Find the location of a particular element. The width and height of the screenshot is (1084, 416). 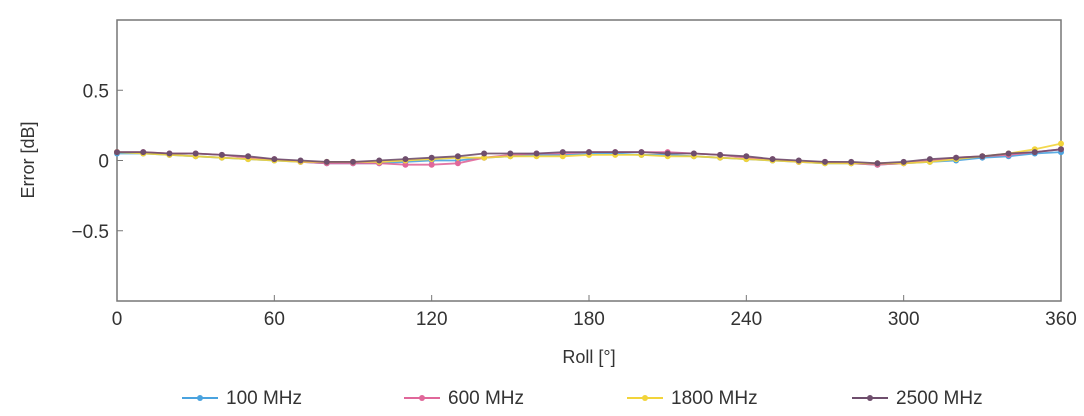

legend-label: 1800 MHz is located at coordinates (714, 398).